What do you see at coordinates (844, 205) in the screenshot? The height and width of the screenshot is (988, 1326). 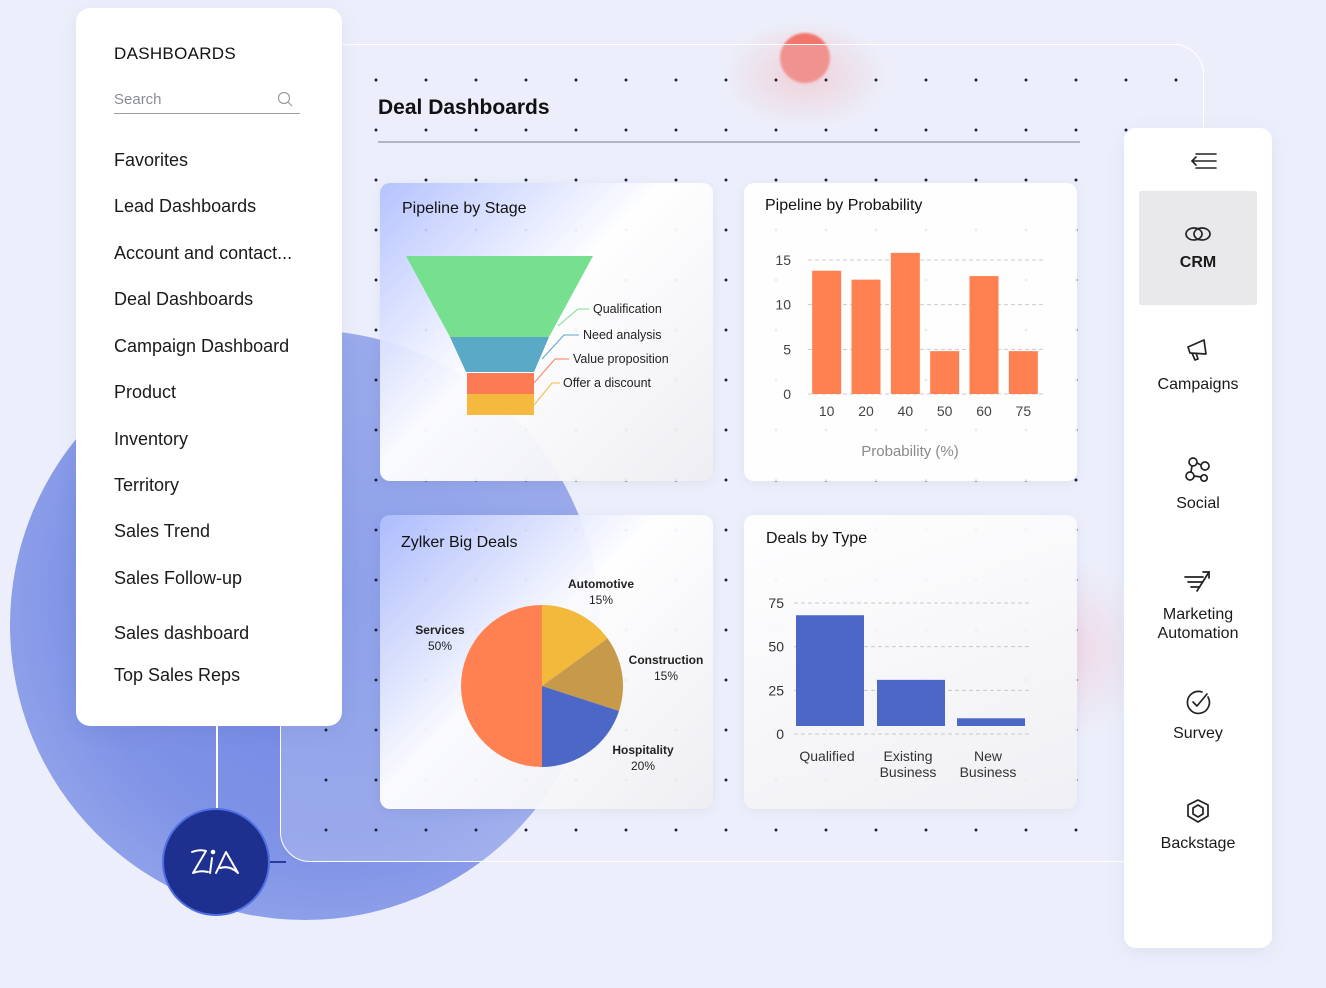 I see `card-title: Pipeline by Probability` at bounding box center [844, 205].